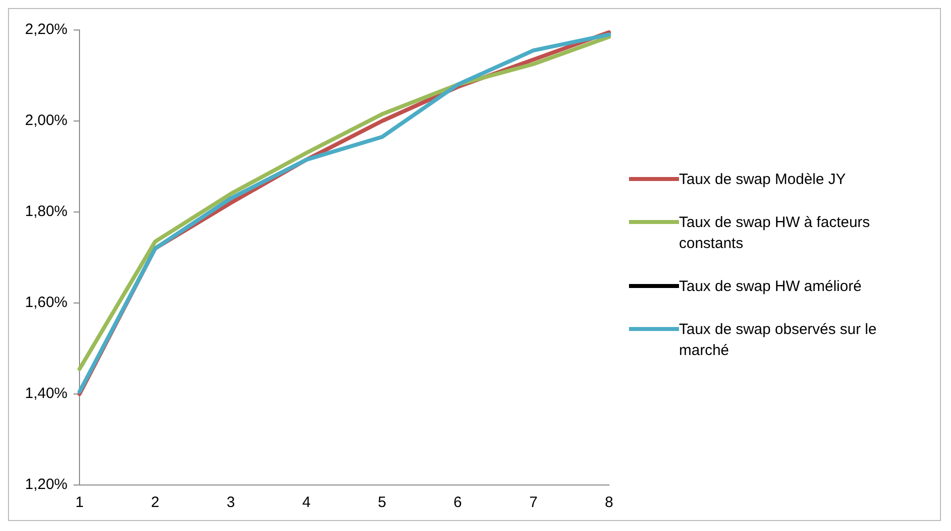 The image size is (951, 531). I want to click on legend-label: Taux de swap HW à facteurs constants, so click(775, 233).